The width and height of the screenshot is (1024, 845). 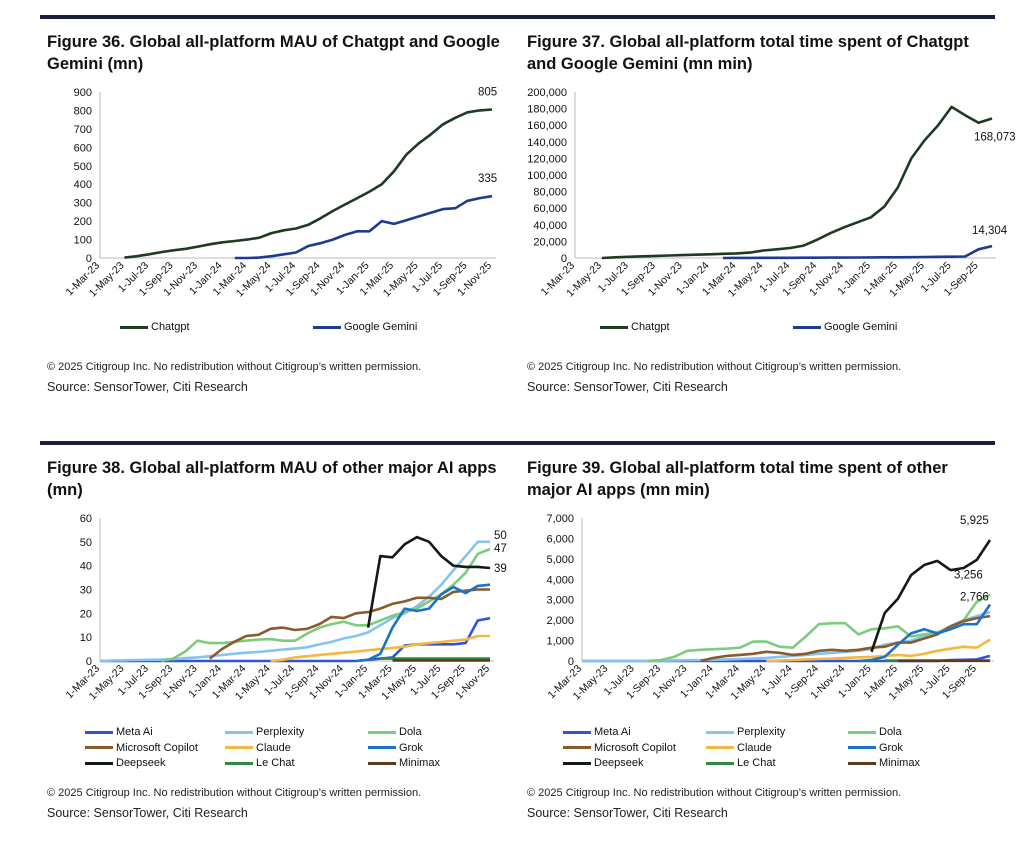 What do you see at coordinates (500, 569) in the screenshot?
I see `data-label: 39` at bounding box center [500, 569].